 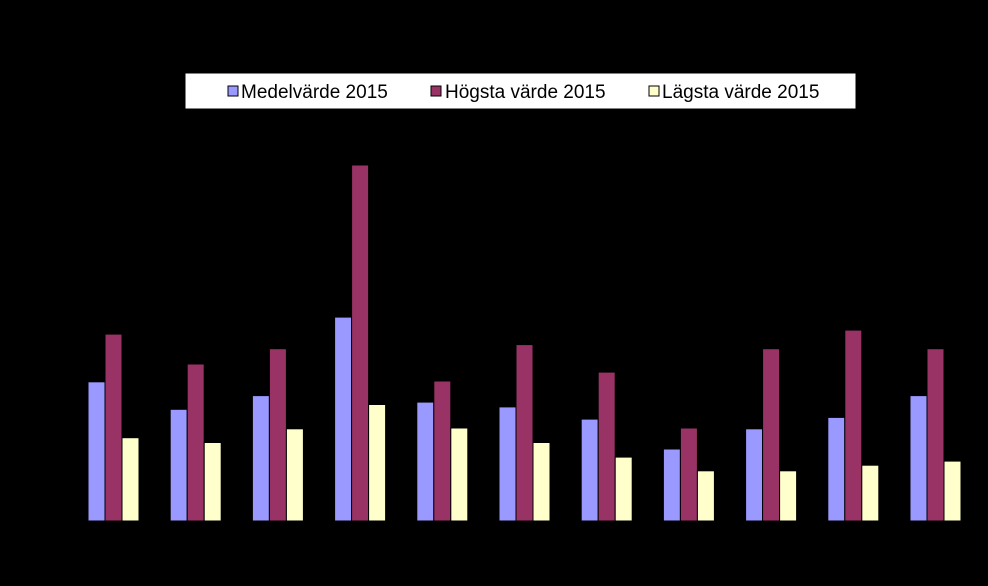 What do you see at coordinates (436, 91) in the screenshot?
I see `legend-swatch-max` at bounding box center [436, 91].